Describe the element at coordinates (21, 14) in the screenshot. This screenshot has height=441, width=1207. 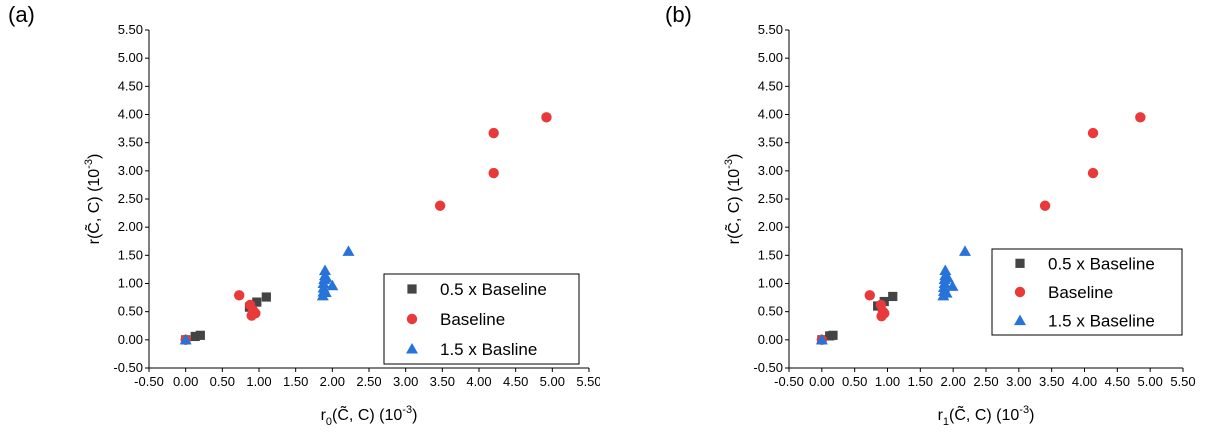
I see `panel-label: (a)` at that location.